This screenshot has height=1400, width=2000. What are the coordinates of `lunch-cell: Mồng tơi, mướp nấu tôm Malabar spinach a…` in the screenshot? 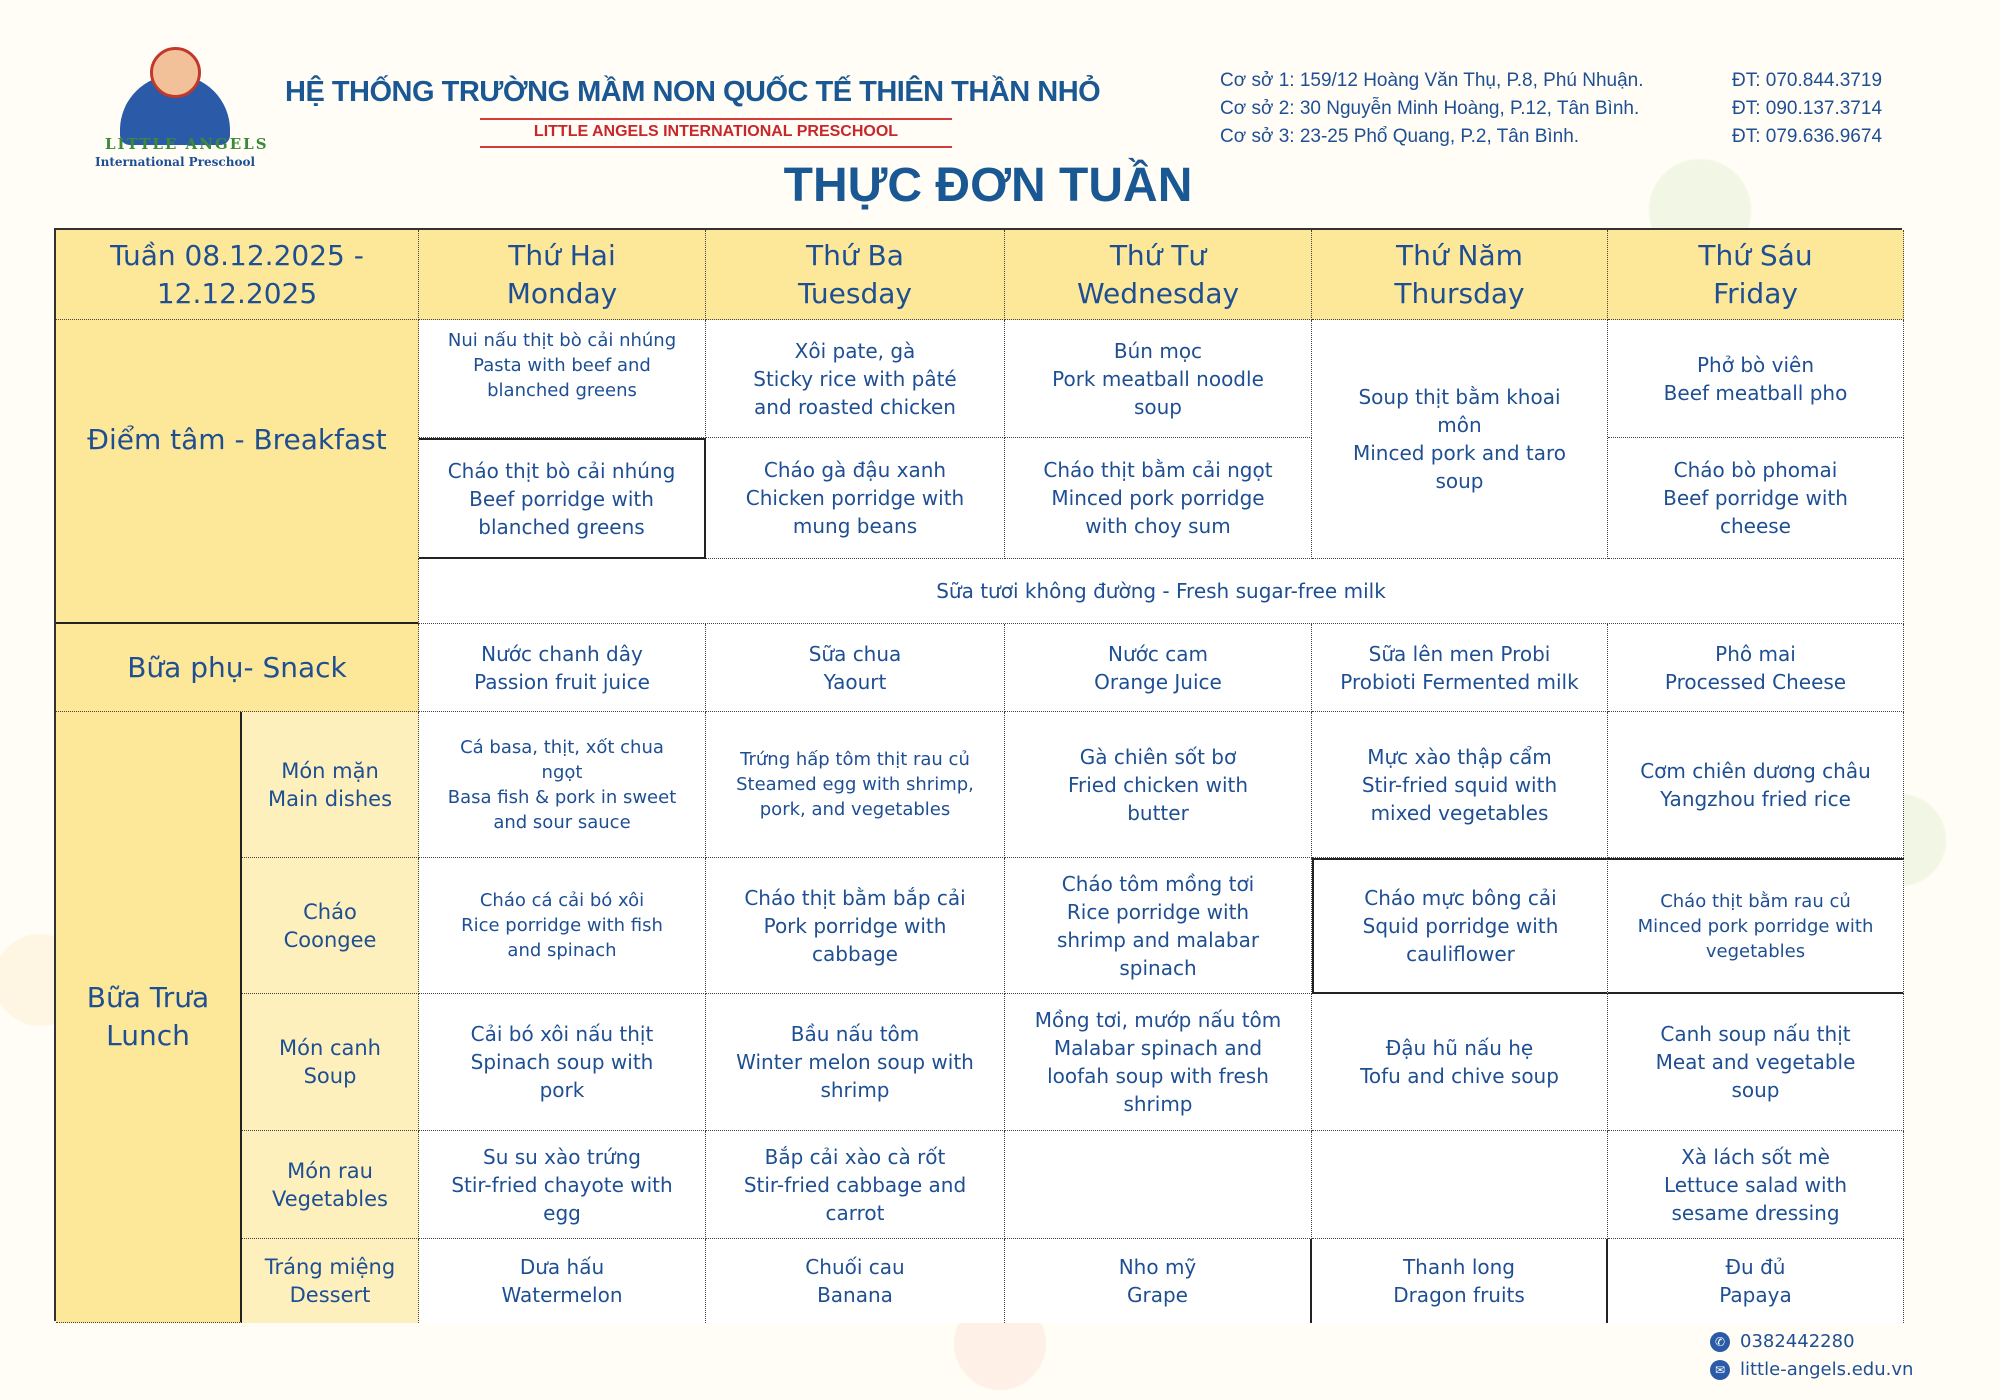 It's located at (1158, 1062).